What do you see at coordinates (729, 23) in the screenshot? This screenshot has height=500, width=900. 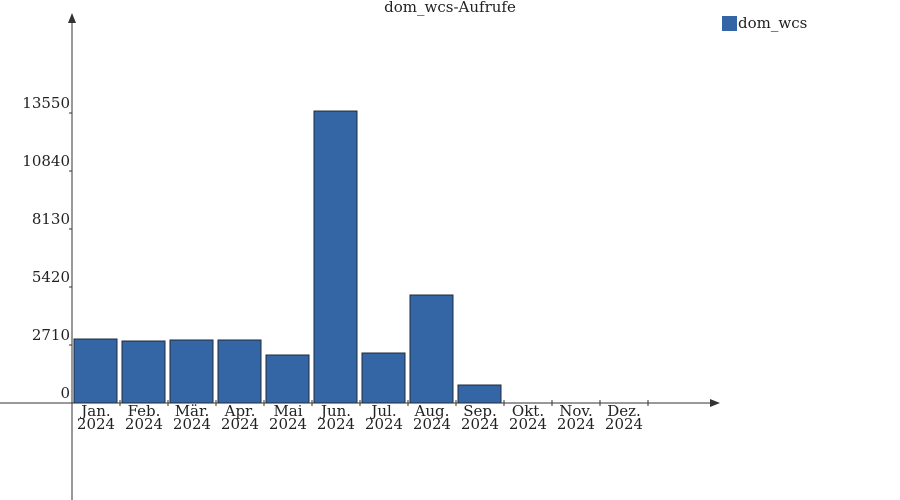 I see `legend-swatch` at bounding box center [729, 23].